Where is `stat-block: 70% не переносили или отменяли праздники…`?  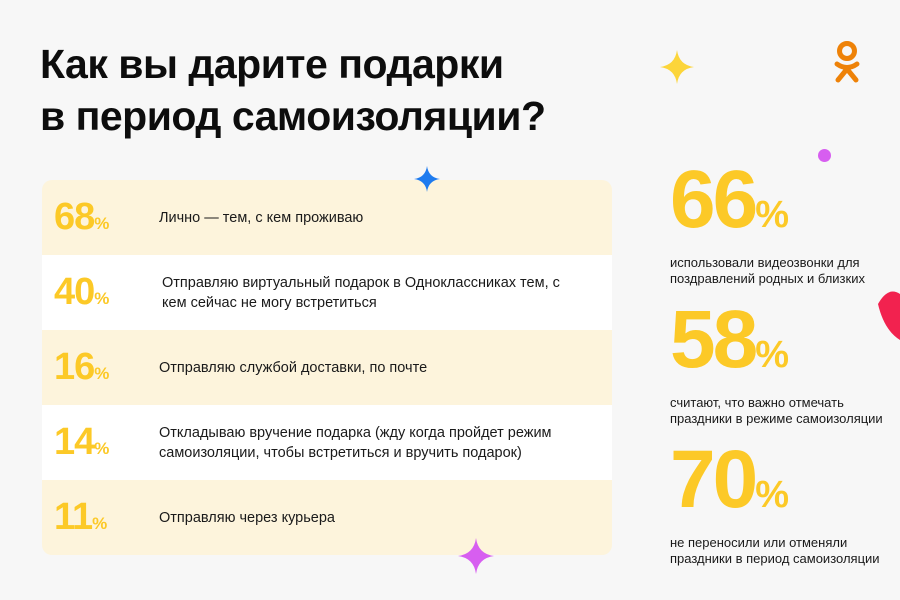
stat-block: 70% не переносили или отменяли праздники… is located at coordinates (782, 500).